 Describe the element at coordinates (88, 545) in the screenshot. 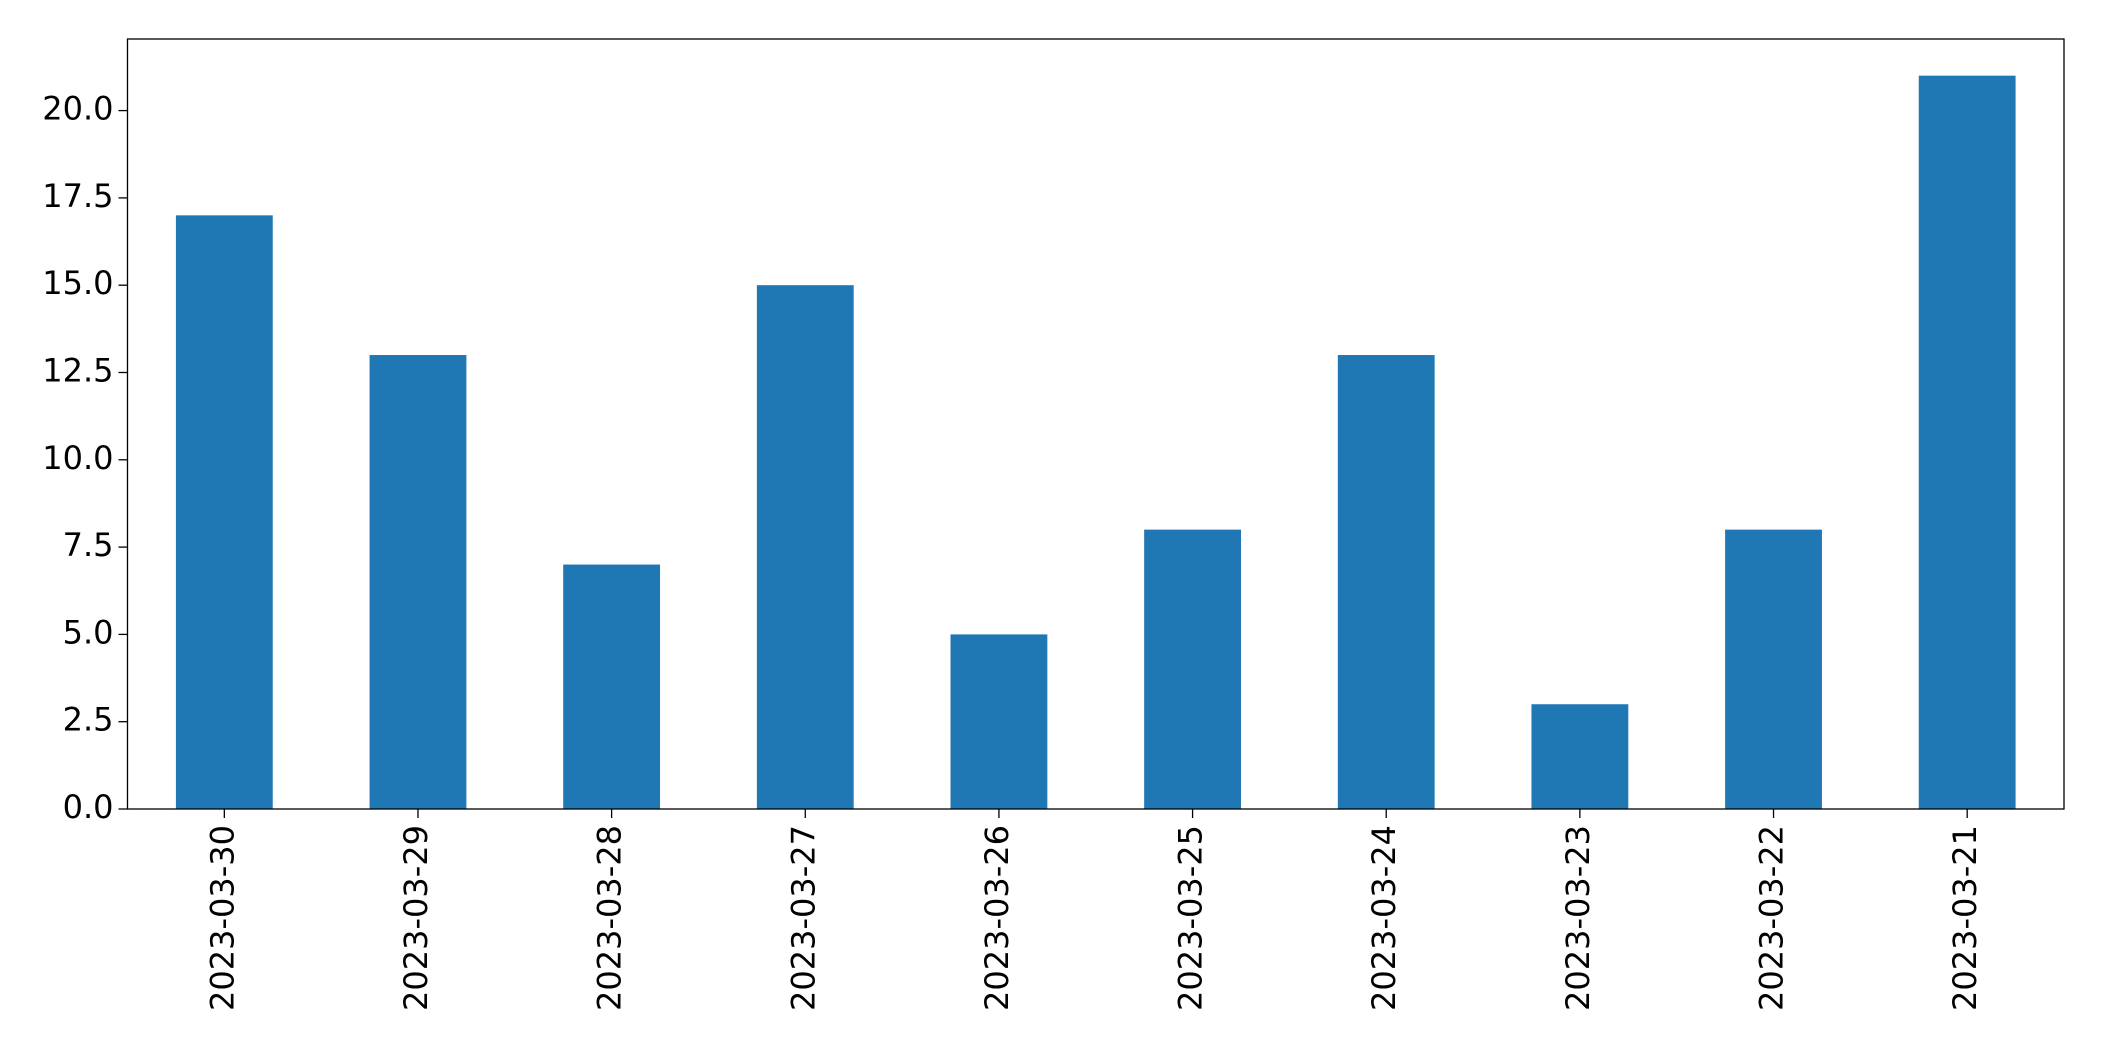

I see `y-tick-label: 7.5` at that location.